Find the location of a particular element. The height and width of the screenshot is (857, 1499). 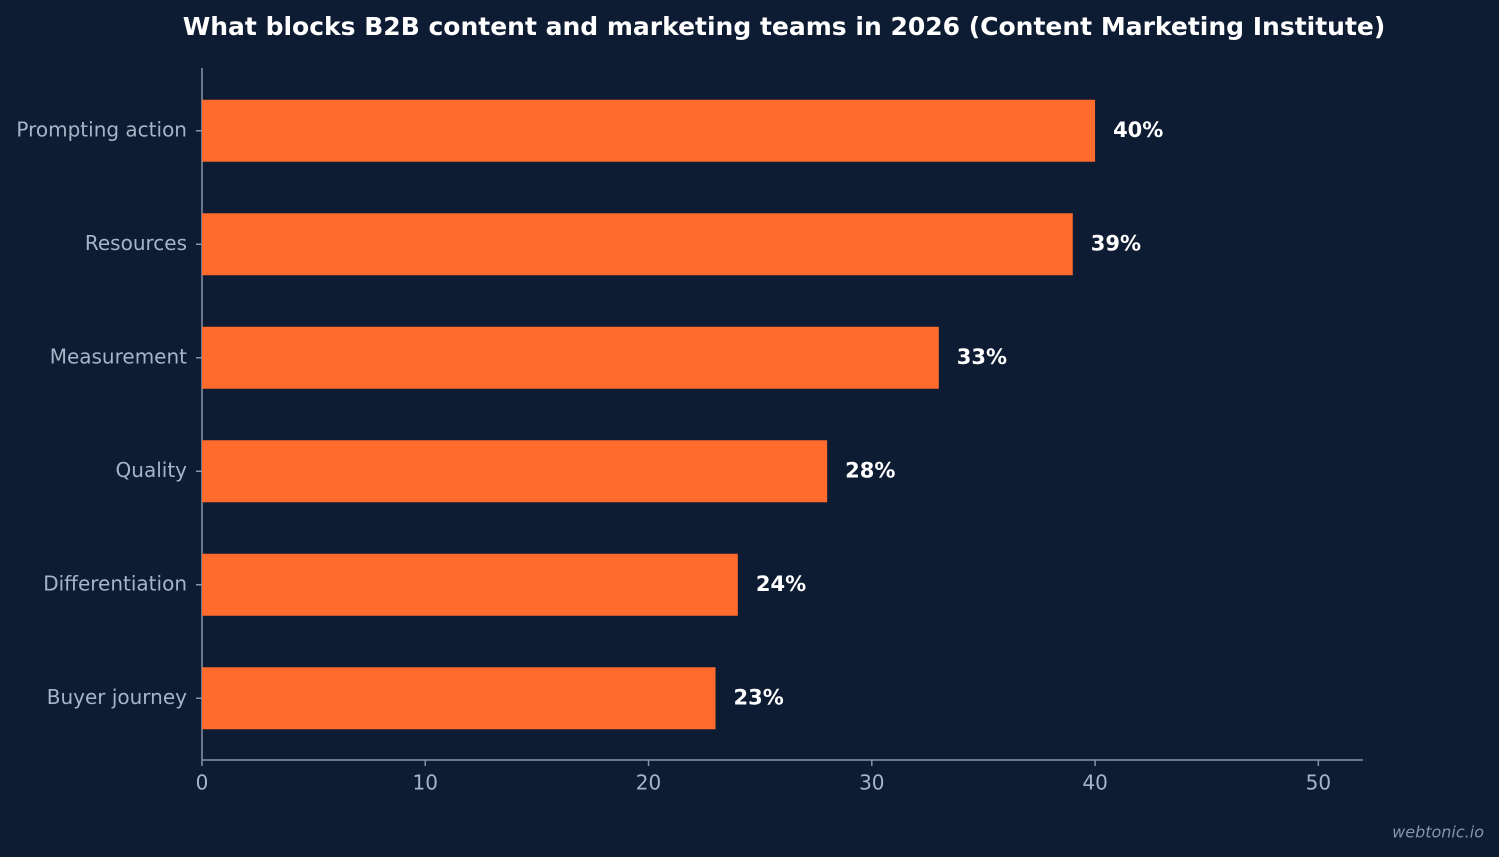

x-tick-label: 20 is located at coordinates (648, 783).